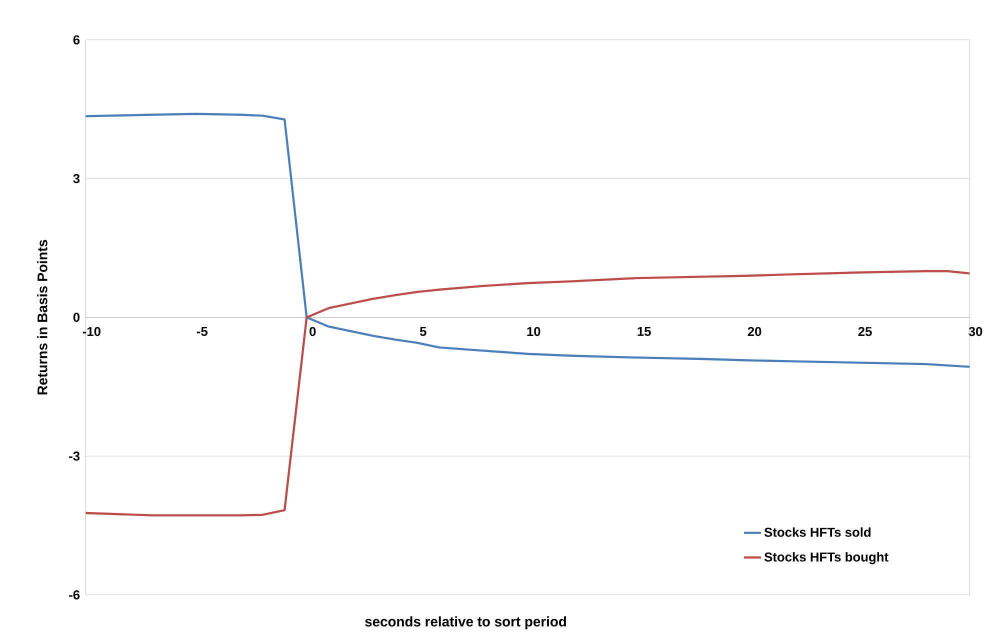  I want to click on x-tick-label: 15, so click(644, 331).